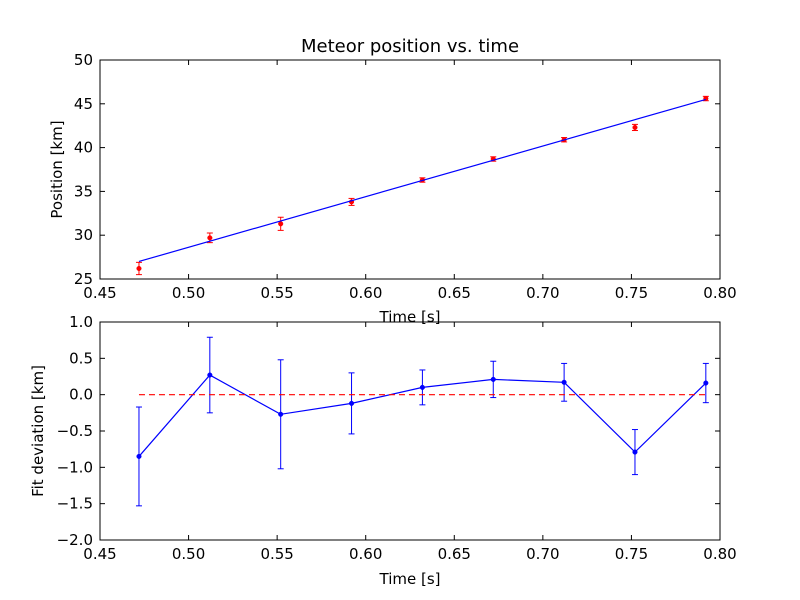 The height and width of the screenshot is (600, 800). I want to click on deviation-chart-ylabel: Fit deviation [km], so click(38, 431).